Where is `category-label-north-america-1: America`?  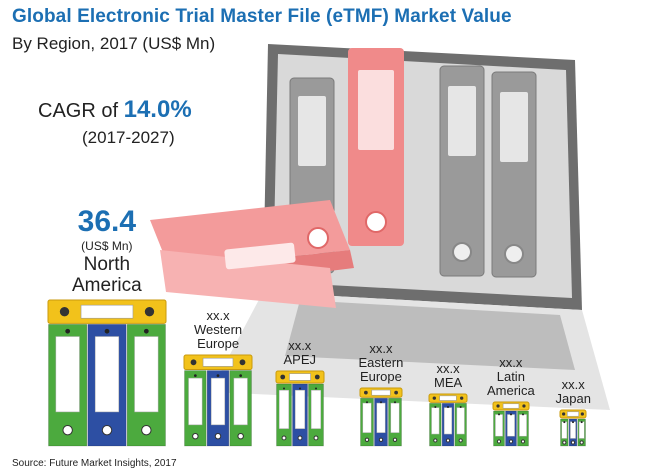 category-label-north-america-1: America is located at coordinates (107, 285).